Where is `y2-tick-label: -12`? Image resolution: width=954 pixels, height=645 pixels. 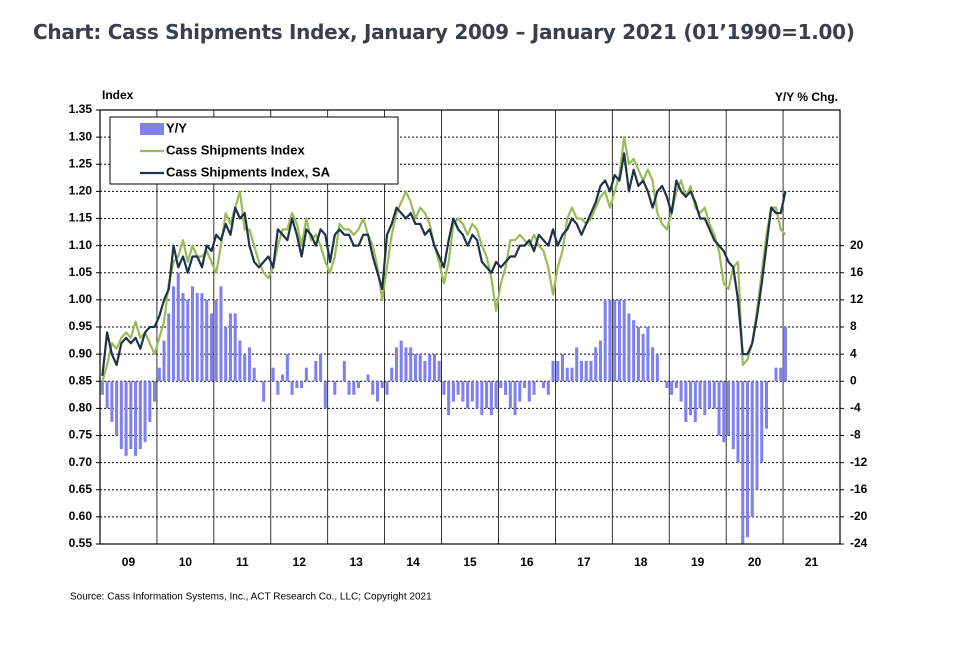 y2-tick-label: -12 is located at coordinates (859, 462).